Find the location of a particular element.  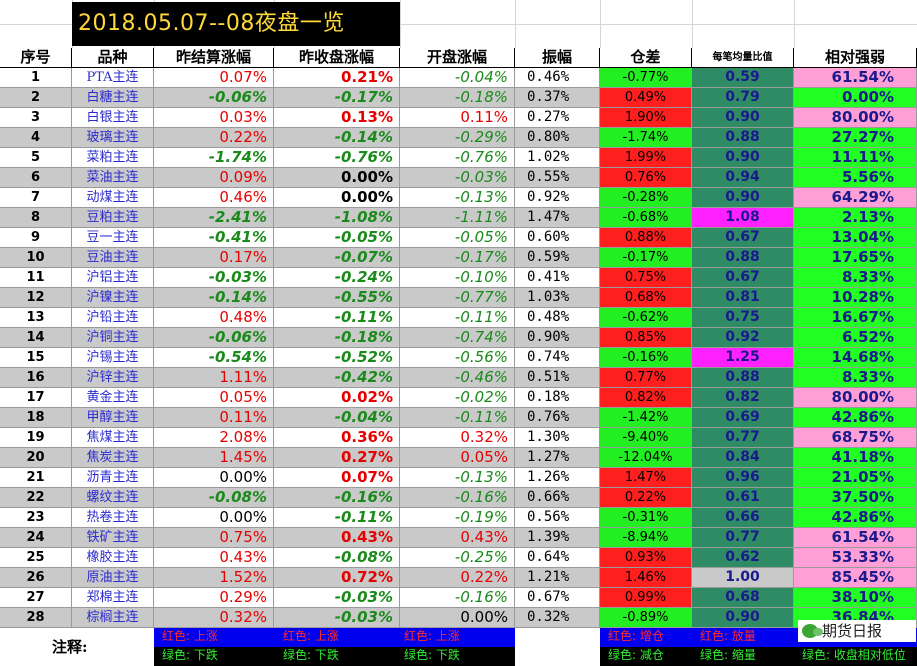

position-change: -0.62% is located at coordinates (646, 318).